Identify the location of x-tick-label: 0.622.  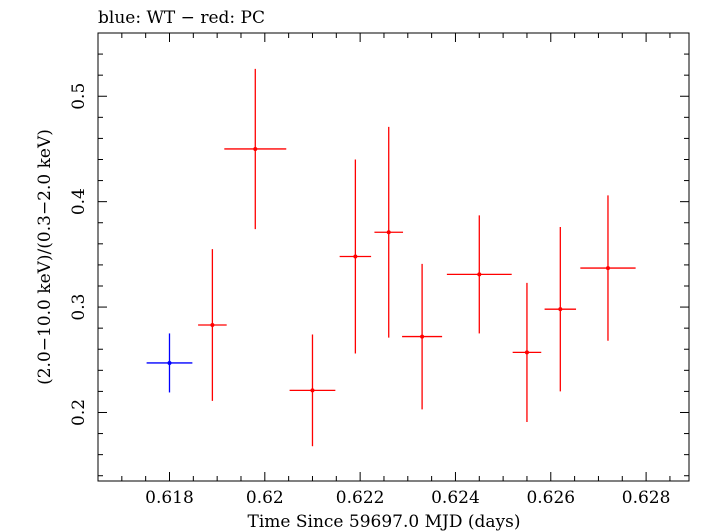
(360, 498).